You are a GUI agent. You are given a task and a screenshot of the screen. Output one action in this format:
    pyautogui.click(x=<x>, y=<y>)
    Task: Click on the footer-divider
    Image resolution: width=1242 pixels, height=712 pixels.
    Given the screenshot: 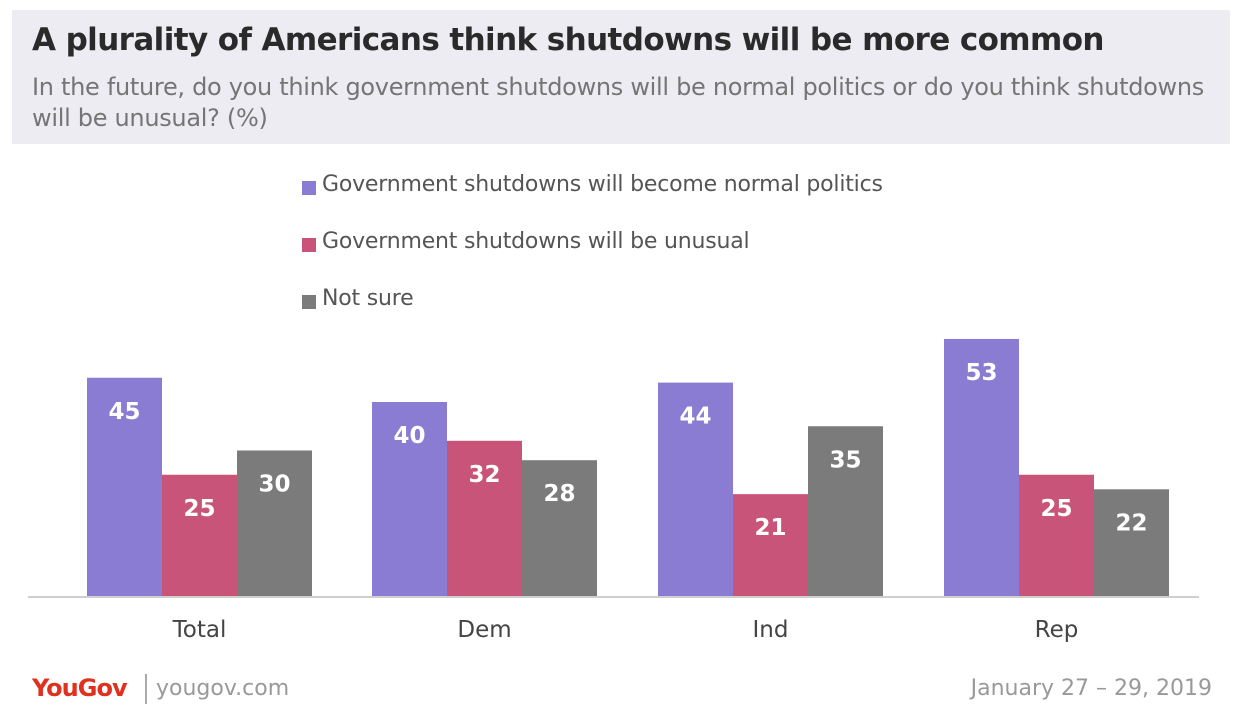 What is the action you would take?
    pyautogui.click(x=146, y=689)
    